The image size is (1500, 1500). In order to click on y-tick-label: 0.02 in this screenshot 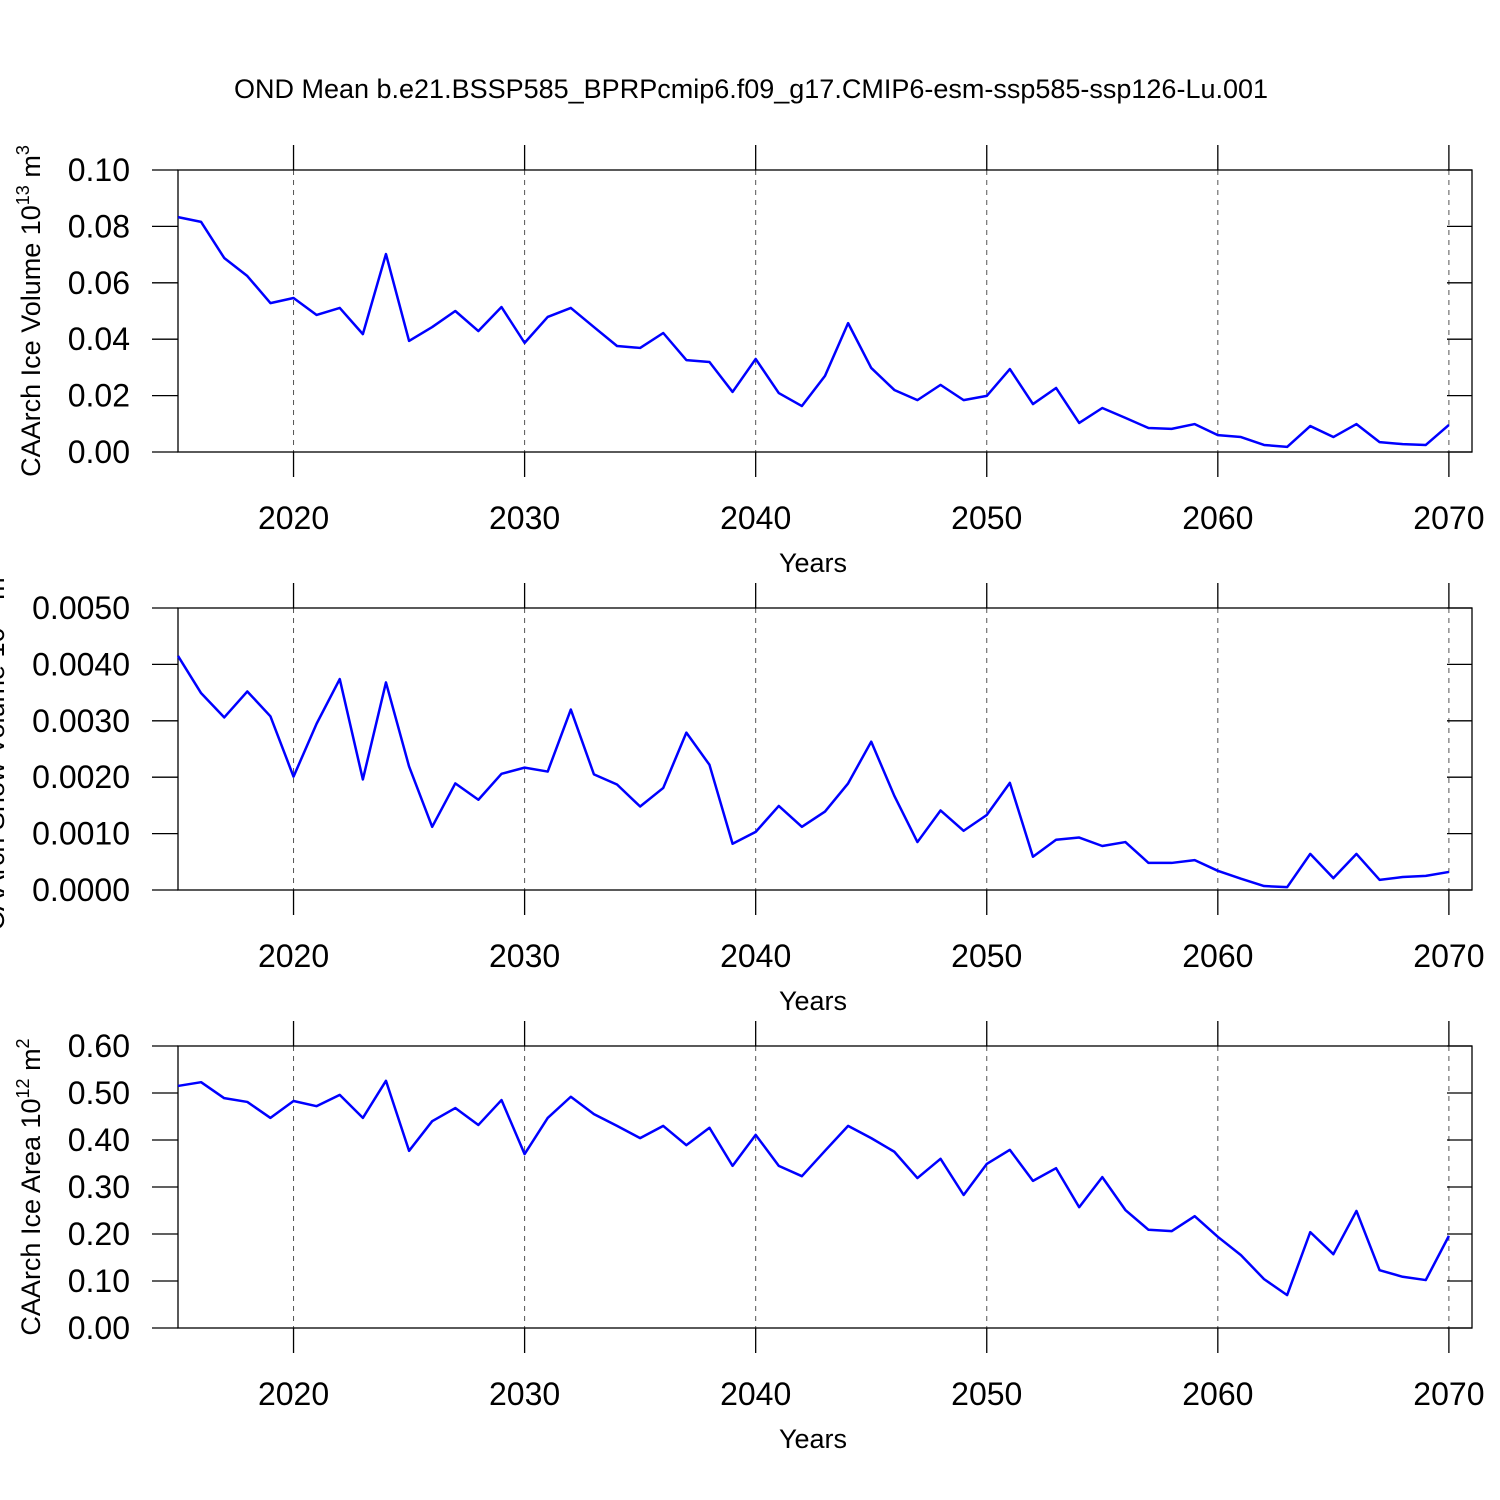, I will do `click(99, 396)`.